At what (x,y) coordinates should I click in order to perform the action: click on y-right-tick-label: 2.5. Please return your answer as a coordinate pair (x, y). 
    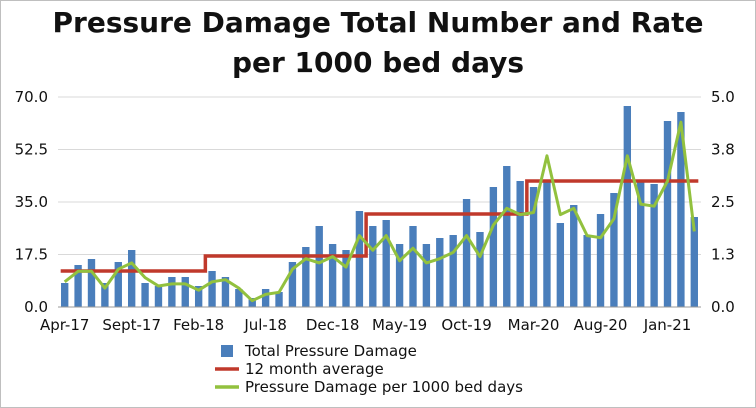
    Looking at the image, I should click on (723, 202).